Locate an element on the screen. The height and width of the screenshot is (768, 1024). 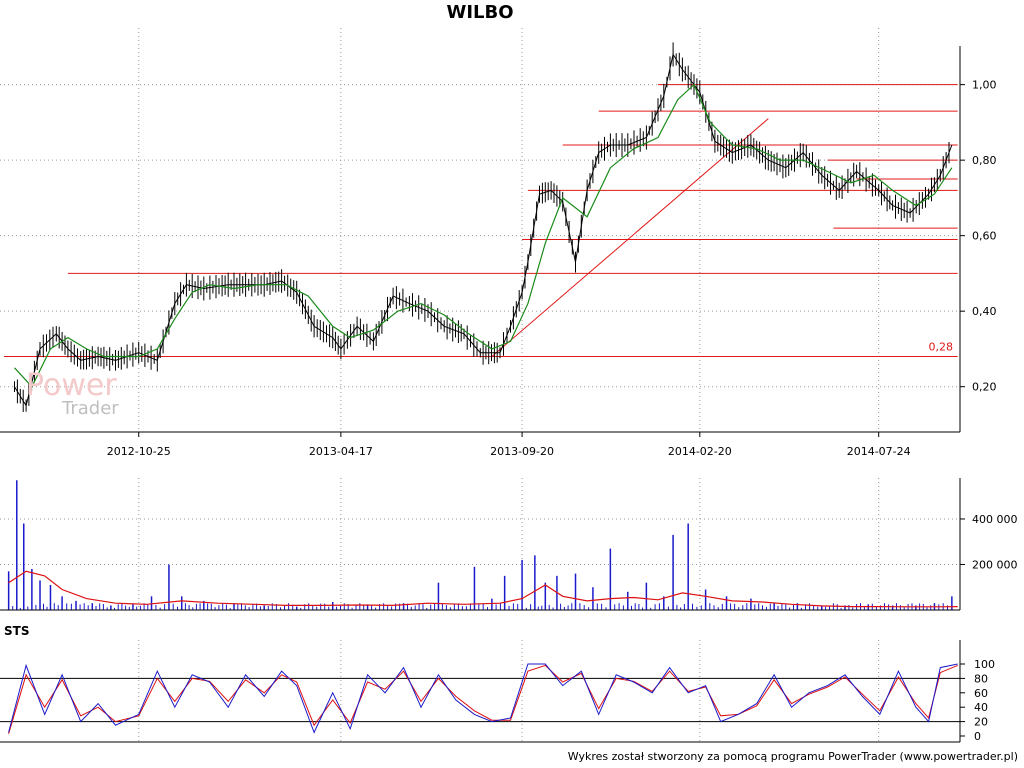
price-ytick-label-3: 0,80 is located at coordinates (984, 160).